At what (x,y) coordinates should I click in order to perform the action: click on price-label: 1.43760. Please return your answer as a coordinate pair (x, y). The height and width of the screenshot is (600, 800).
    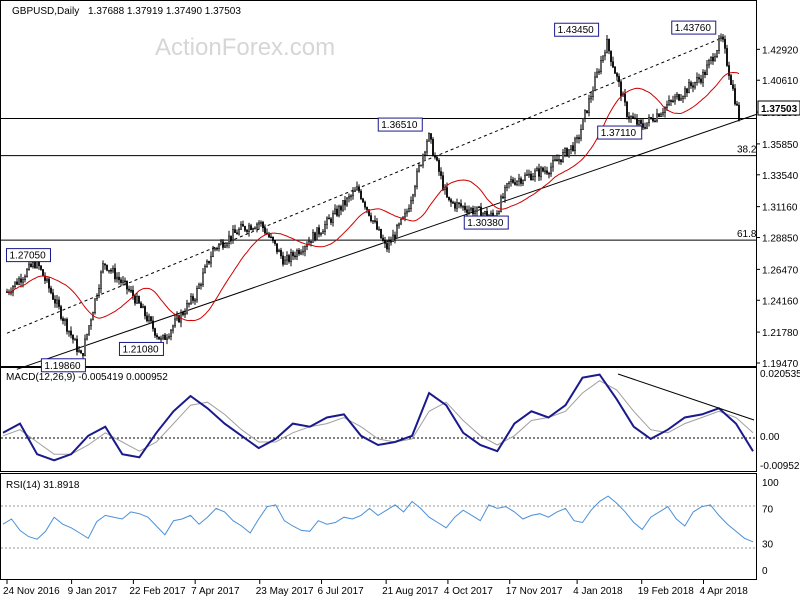
    Looking at the image, I should click on (693, 28).